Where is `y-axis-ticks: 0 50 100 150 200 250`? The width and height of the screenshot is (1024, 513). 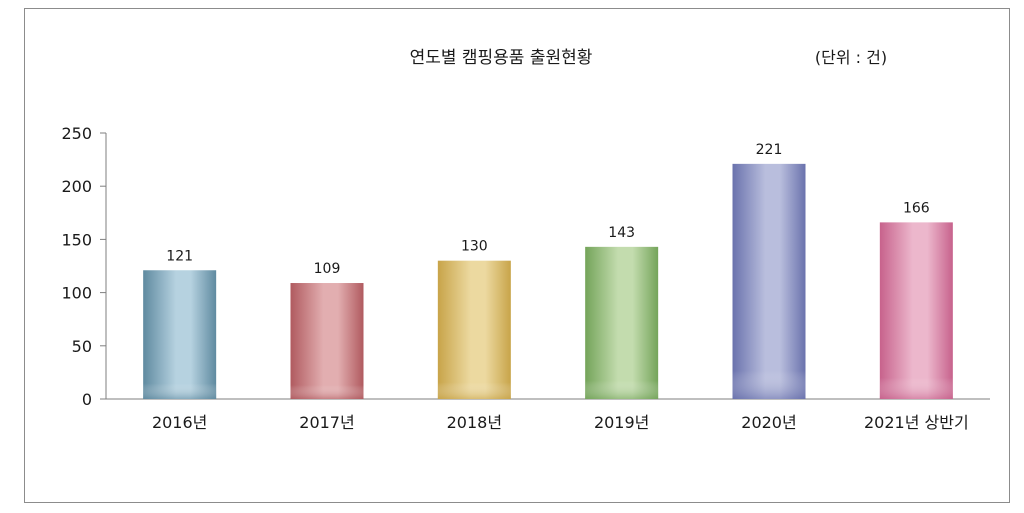 y-axis-ticks: 0 50 100 150 200 250 is located at coordinates (83, 266).